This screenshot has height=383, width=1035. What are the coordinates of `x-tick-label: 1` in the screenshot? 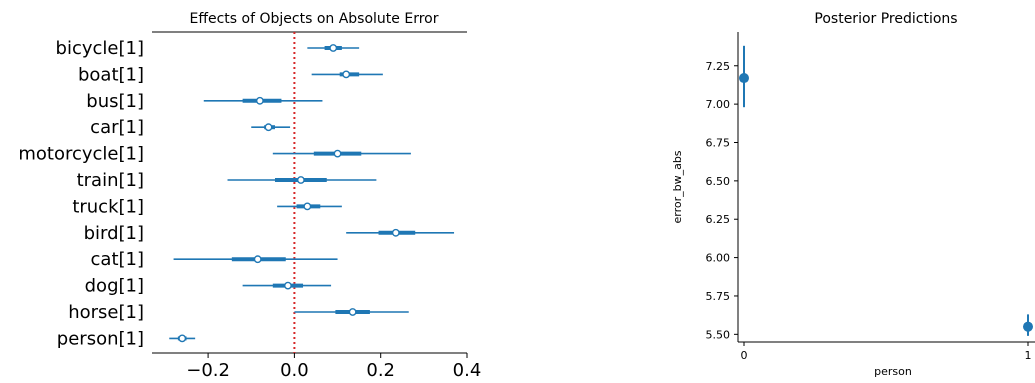 It's located at (1028, 355).